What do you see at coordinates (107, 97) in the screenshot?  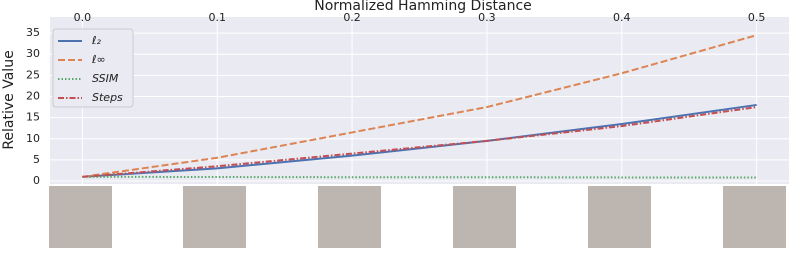 I see `legend-label: Steps` at bounding box center [107, 97].